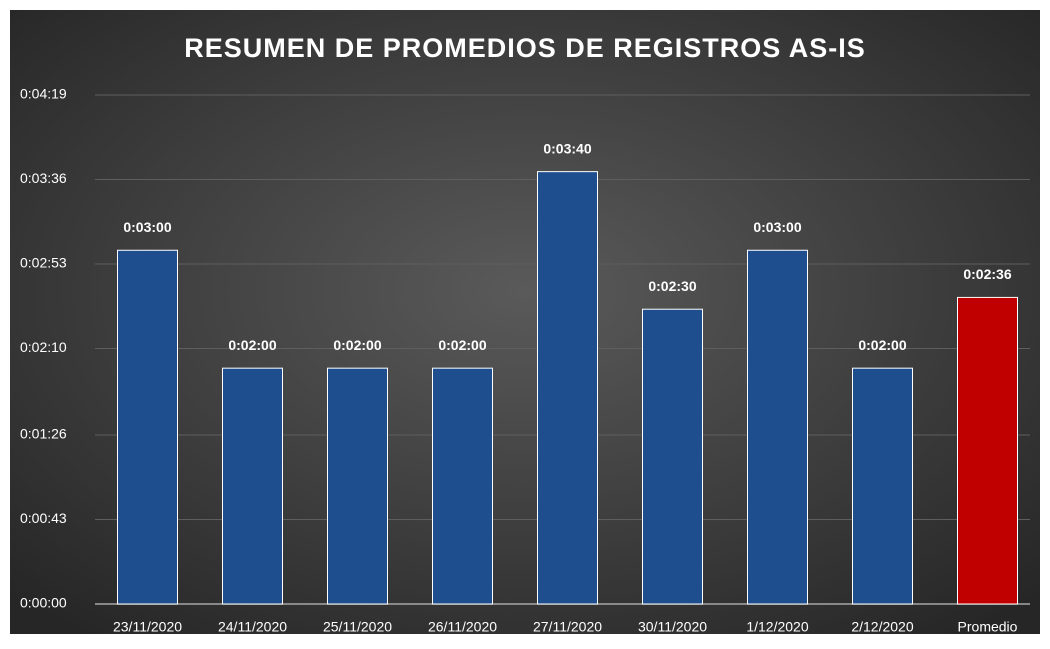 This screenshot has height=649, width=1050. Describe the element at coordinates (43, 178) in the screenshot. I see `y-tick-label: 0:03:36` at that location.